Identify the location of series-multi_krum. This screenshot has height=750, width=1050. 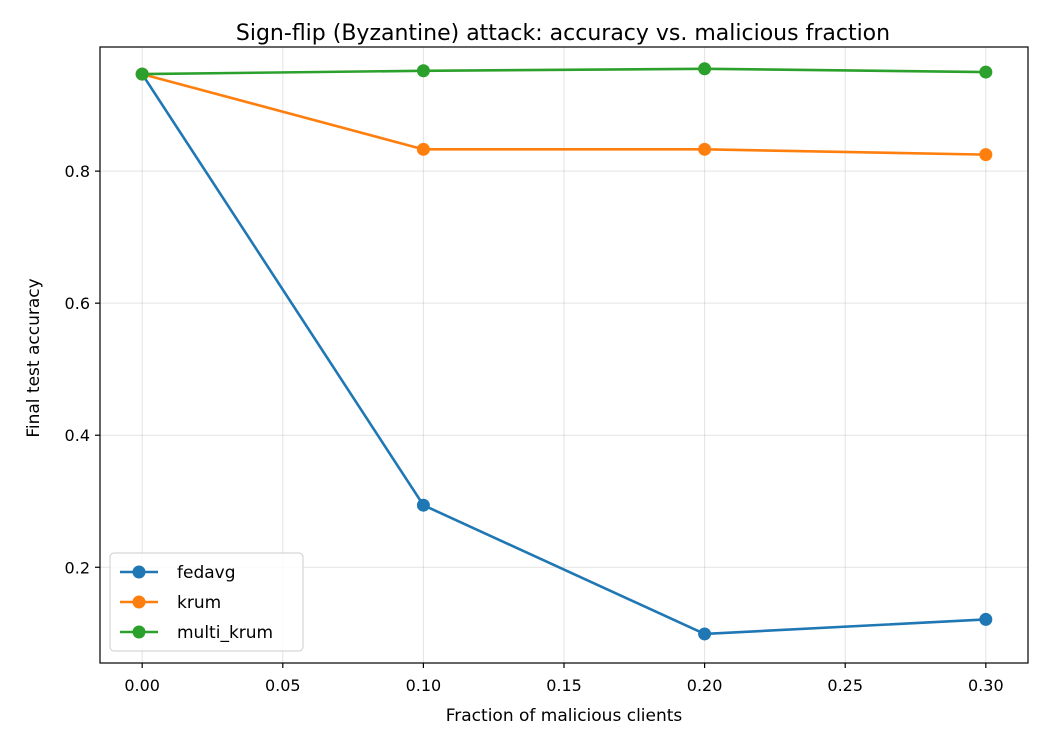
(564, 71).